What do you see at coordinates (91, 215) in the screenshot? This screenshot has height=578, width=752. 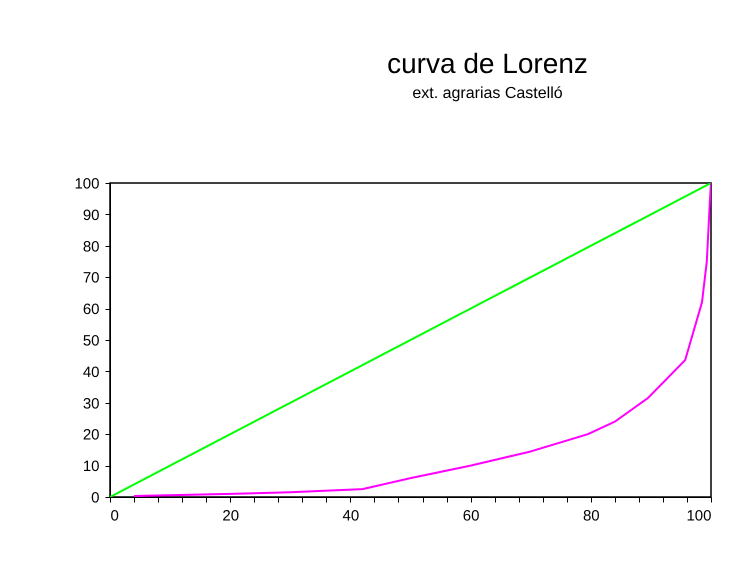 I see `y-tick-label: 90` at bounding box center [91, 215].